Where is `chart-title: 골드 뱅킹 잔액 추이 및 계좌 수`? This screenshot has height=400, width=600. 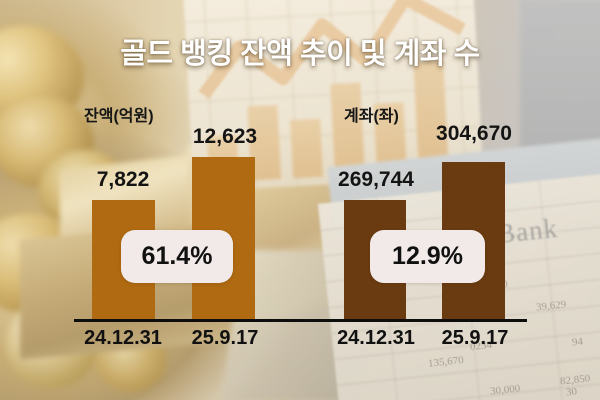
chart-title: 골드 뱅킹 잔액 추이 및 계좌 수 is located at coordinates (300, 54).